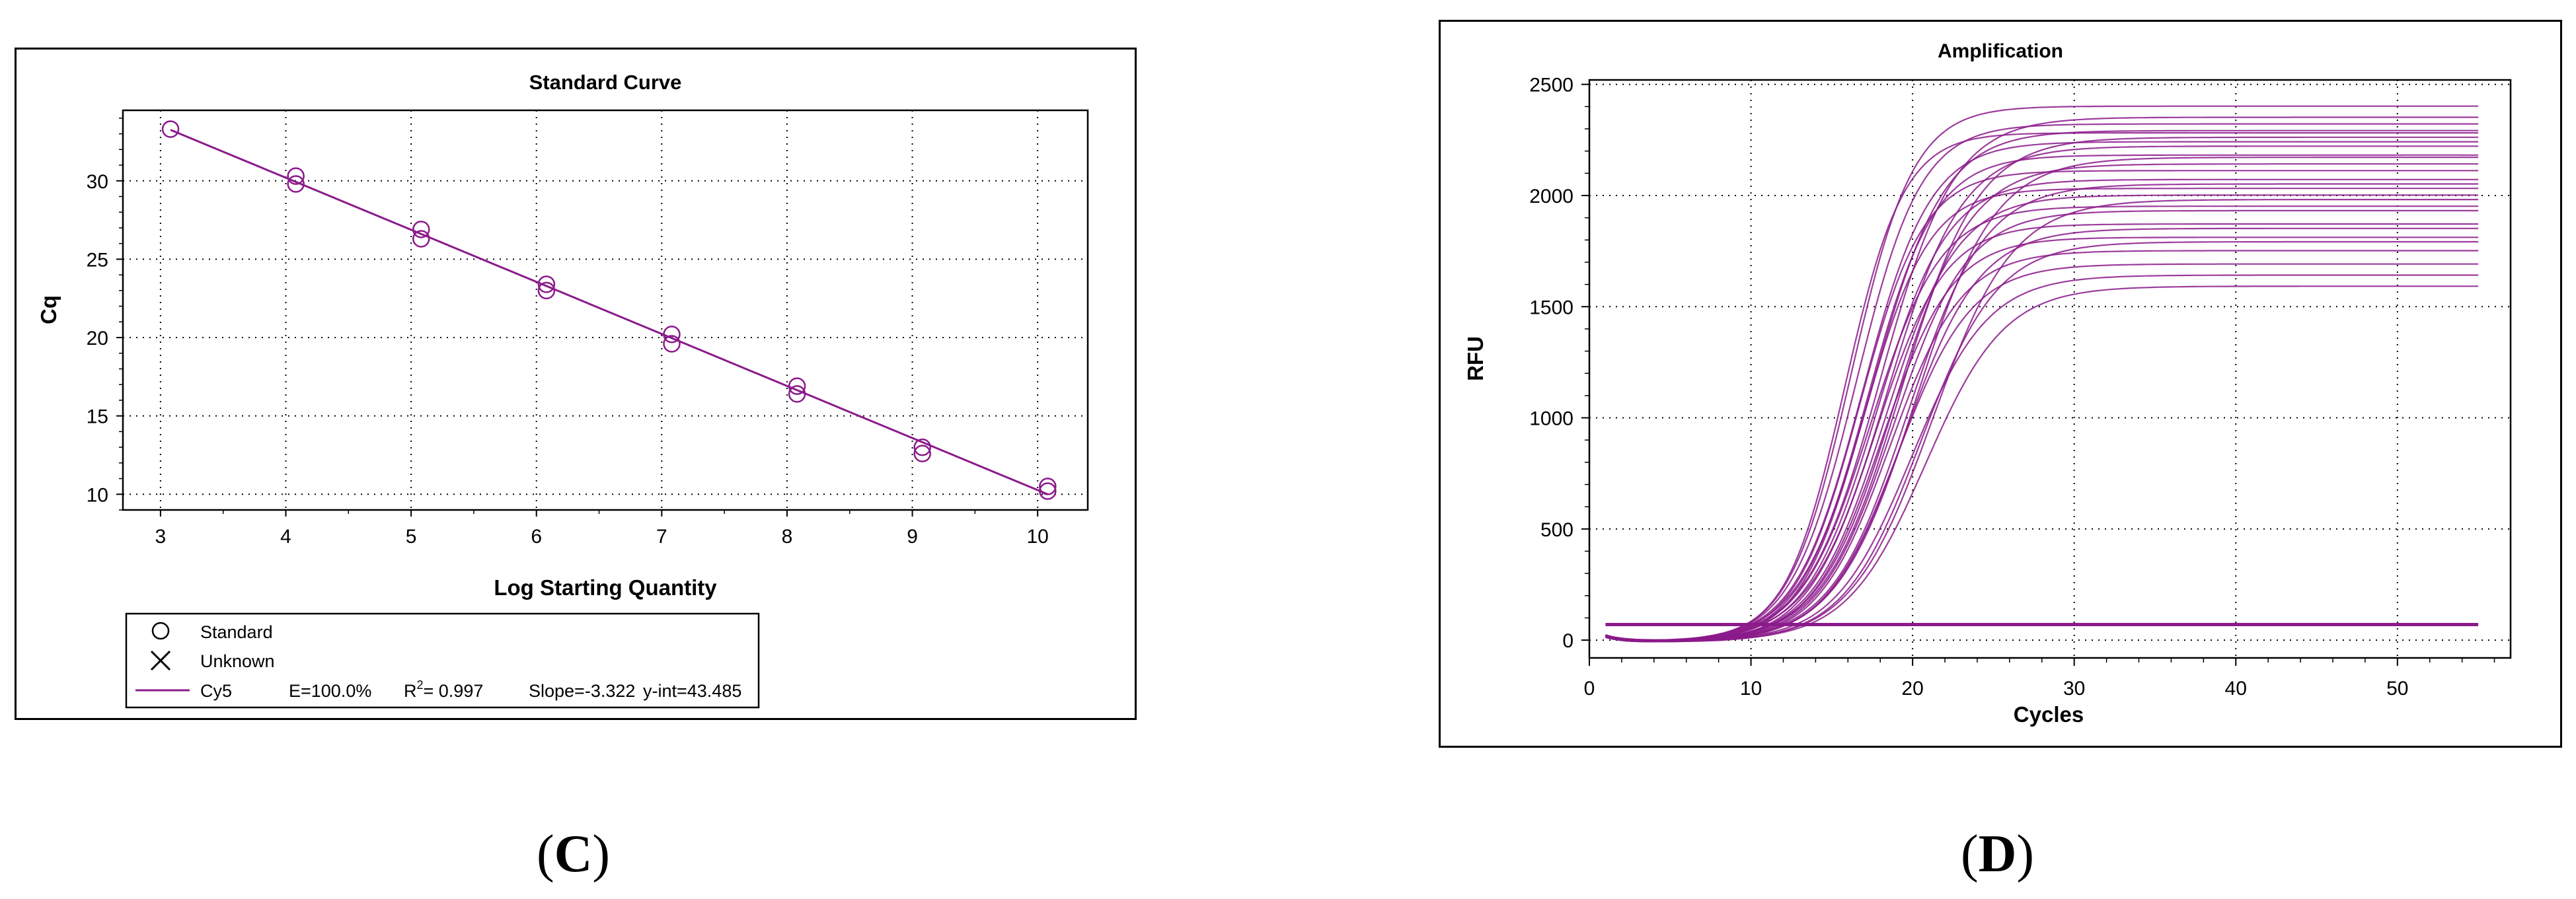  What do you see at coordinates (2397, 689) in the screenshot?
I see `x-tick-label: 50` at bounding box center [2397, 689].